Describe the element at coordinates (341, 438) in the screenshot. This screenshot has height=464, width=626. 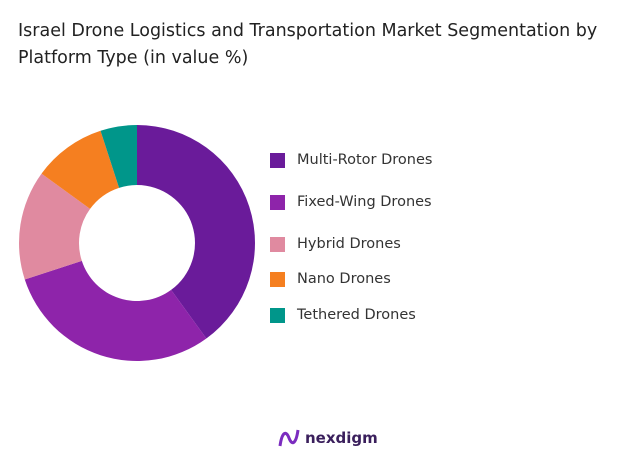
I see `brand-name: nexdigm` at that location.